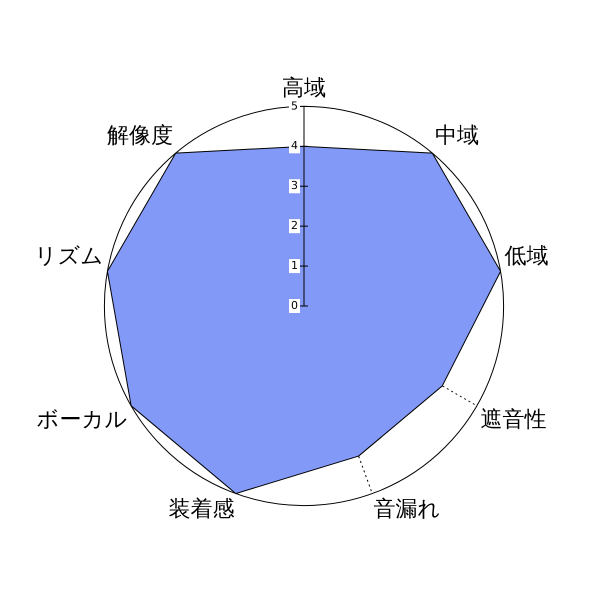 The width and height of the screenshot is (600, 600). Describe the element at coordinates (140, 136) in the screenshot. I see `spoke-label: 解像度` at that location.